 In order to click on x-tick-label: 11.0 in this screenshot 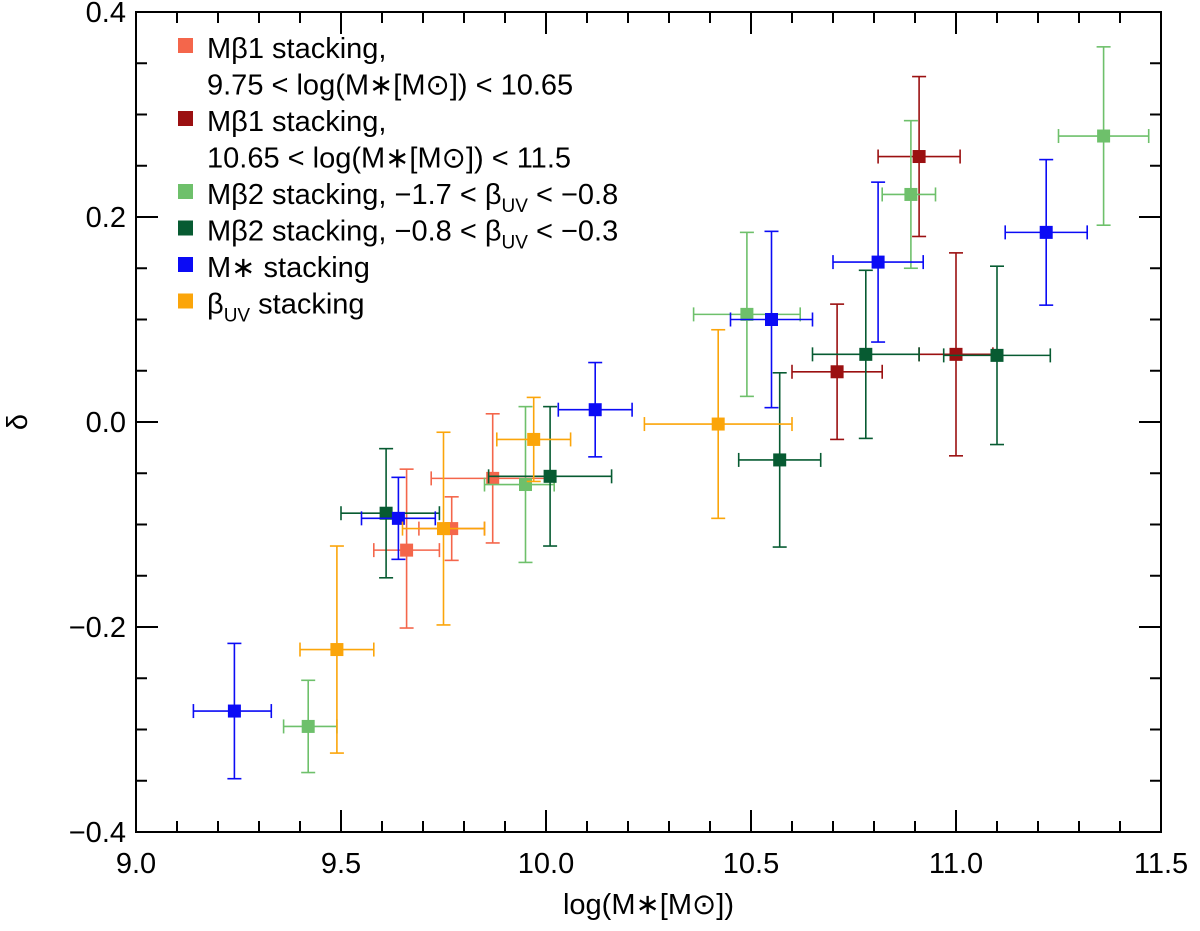, I will do `click(956, 864)`.